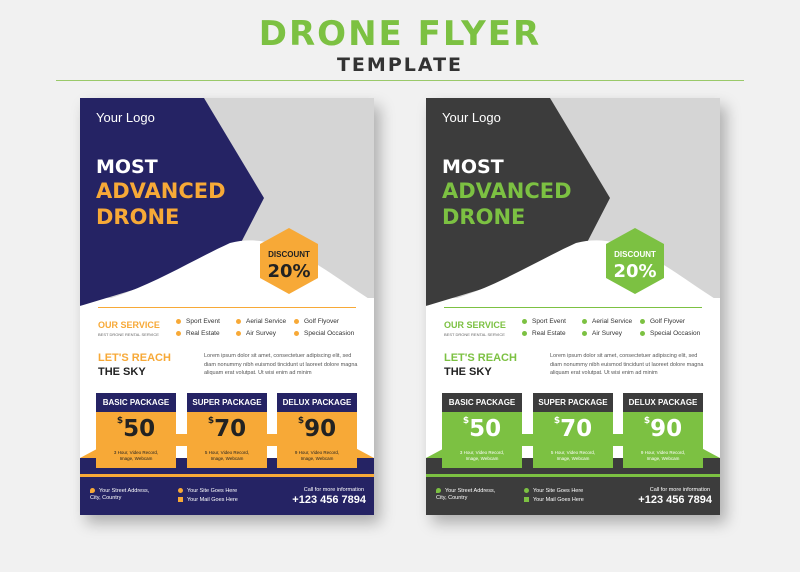  What do you see at coordinates (400, 80) in the screenshot?
I see `header-divider` at bounding box center [400, 80].